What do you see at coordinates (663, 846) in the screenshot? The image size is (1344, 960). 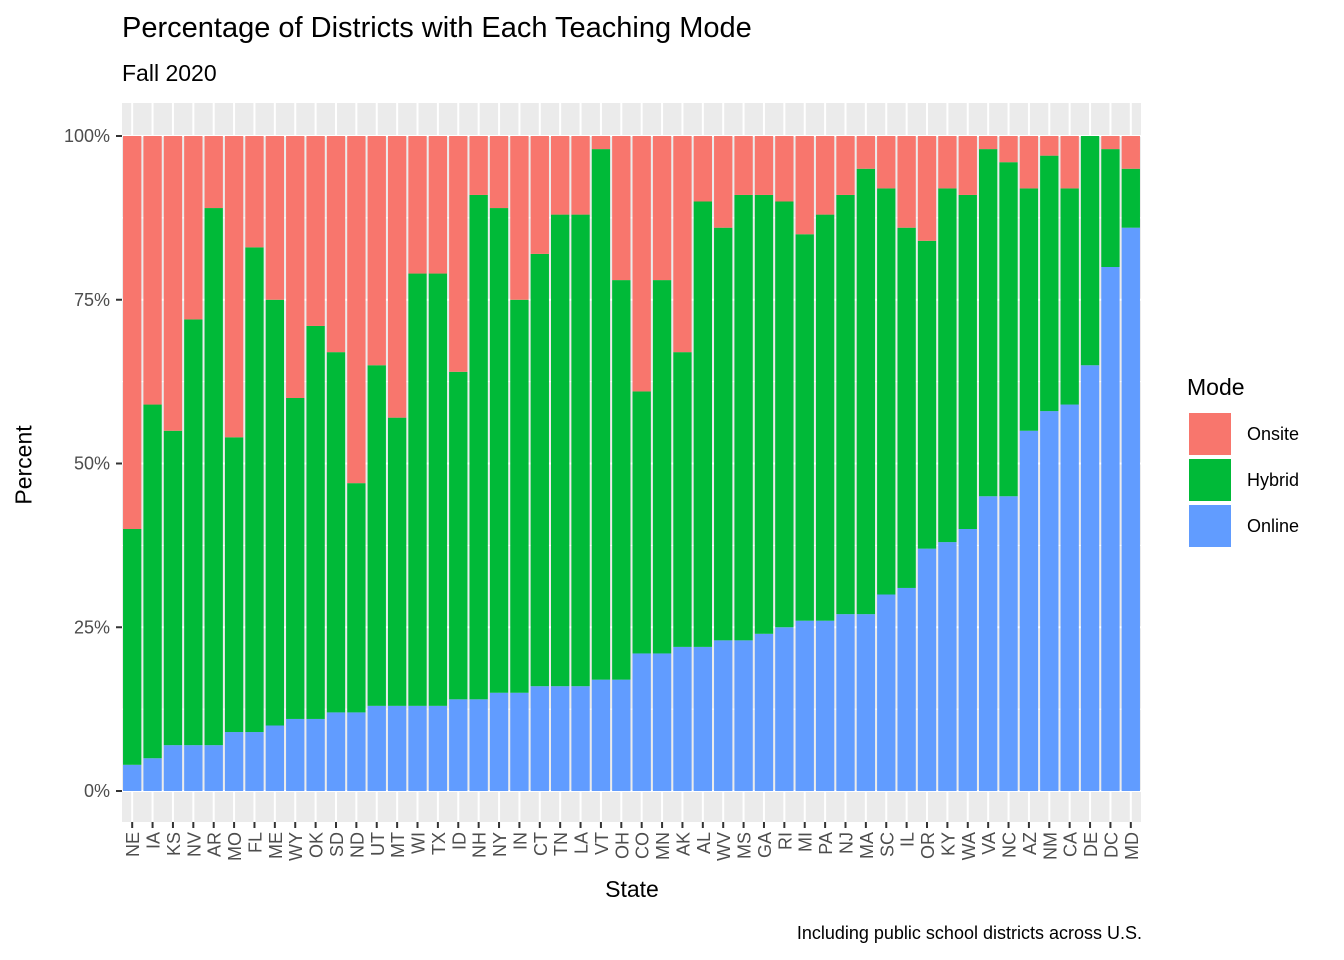 I see `x-tick-label-mn: MN` at bounding box center [663, 846].